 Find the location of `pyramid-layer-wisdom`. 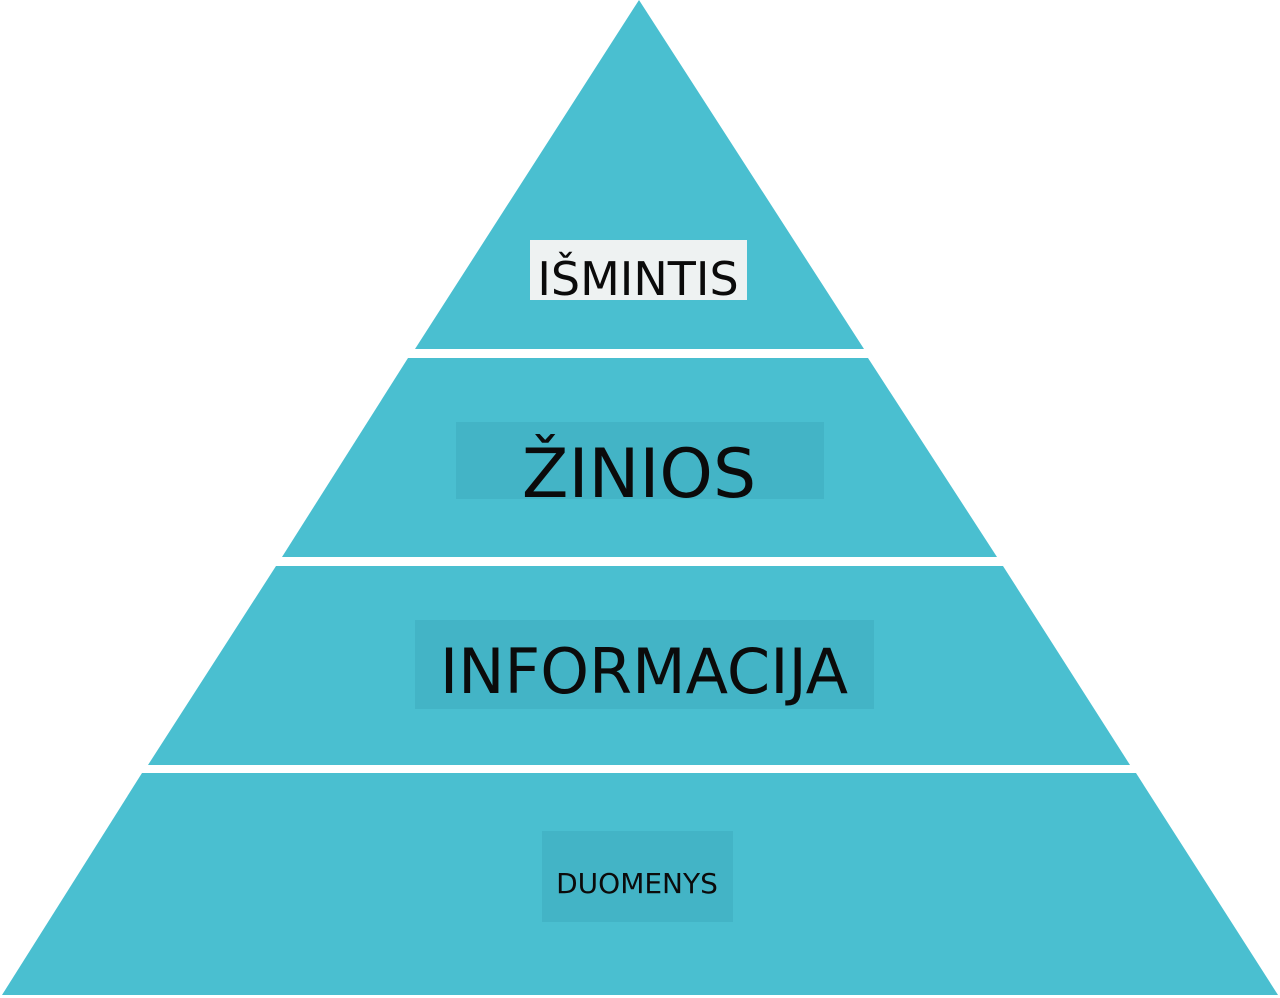

pyramid-layer-wisdom is located at coordinates (639, 174).